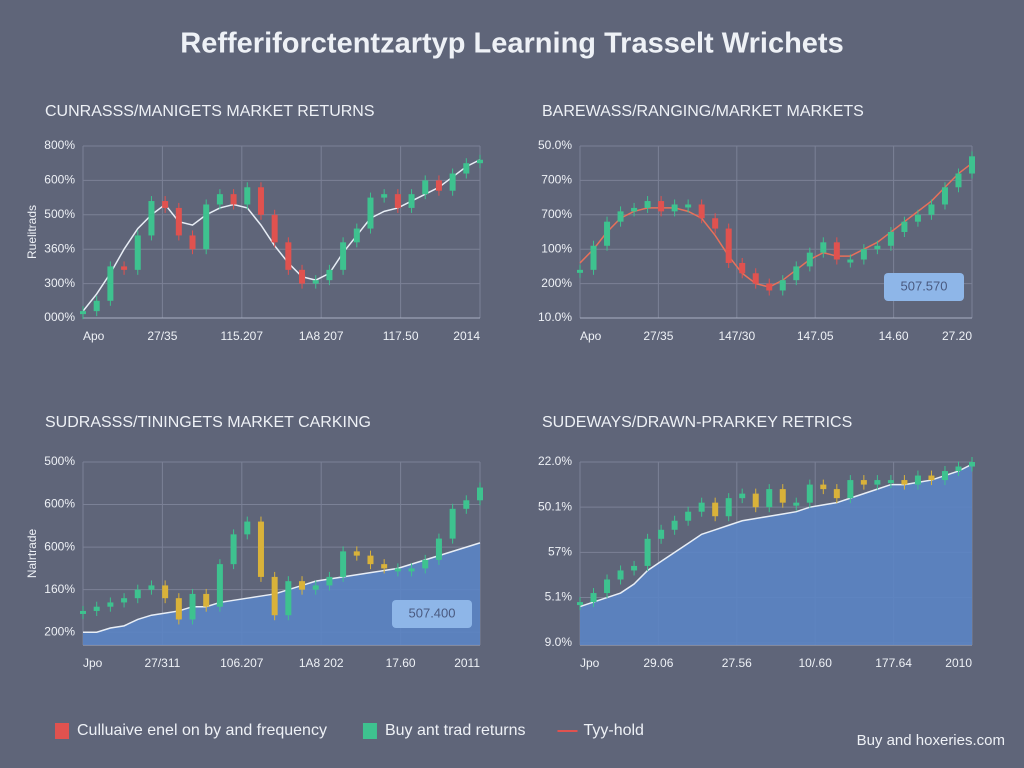 The image size is (1024, 768). I want to click on x-tick-label: 2010, so click(958, 663).